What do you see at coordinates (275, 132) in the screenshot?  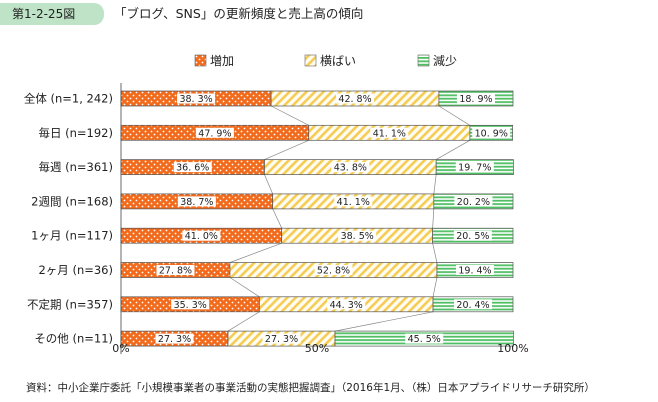 I see `bar-row: 毎日 (n=192) 47. 9% 41. 1% 10. 9%` at bounding box center [275, 132].